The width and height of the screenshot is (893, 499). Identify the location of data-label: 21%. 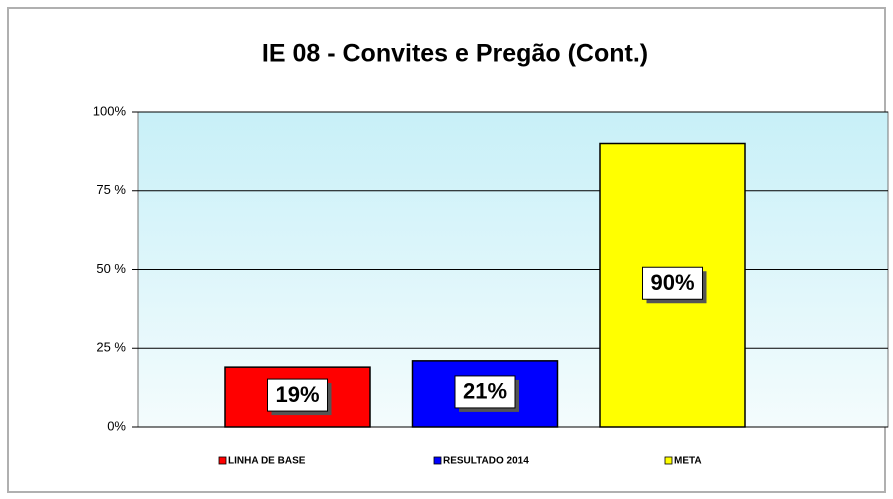
(485, 391).